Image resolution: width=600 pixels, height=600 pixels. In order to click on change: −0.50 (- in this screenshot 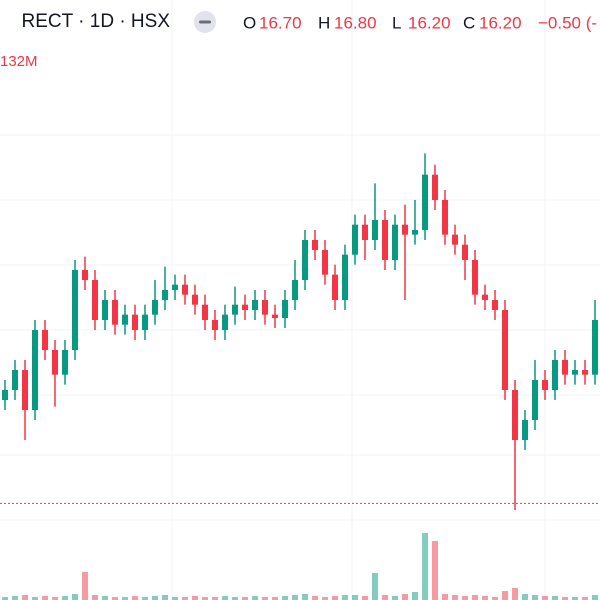, I will do `click(567, 22)`.